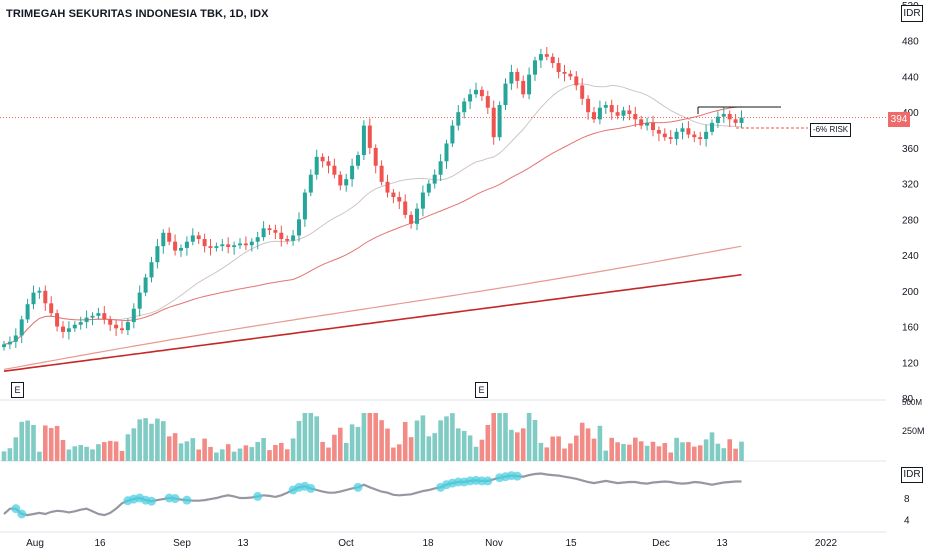 This screenshot has height=550, width=932. Describe the element at coordinates (908, 399) in the screenshot. I see `y-tick-label: 80` at that location.